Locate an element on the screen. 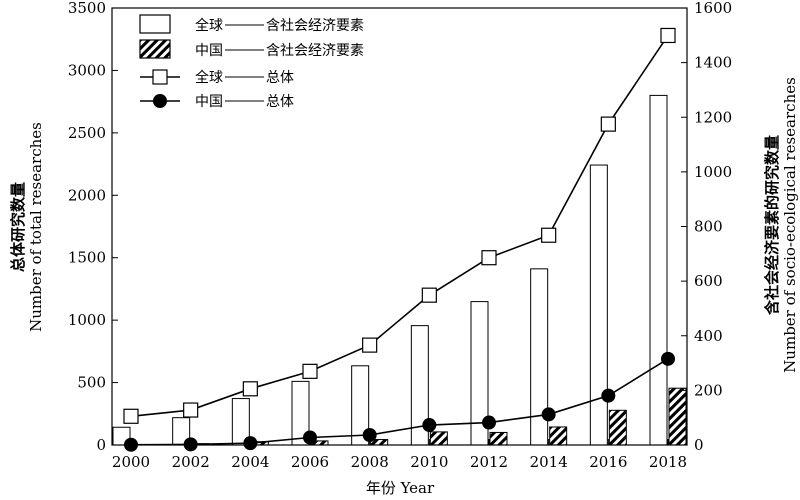 The image size is (800, 500). x-tick-label: 2008 is located at coordinates (370, 462).